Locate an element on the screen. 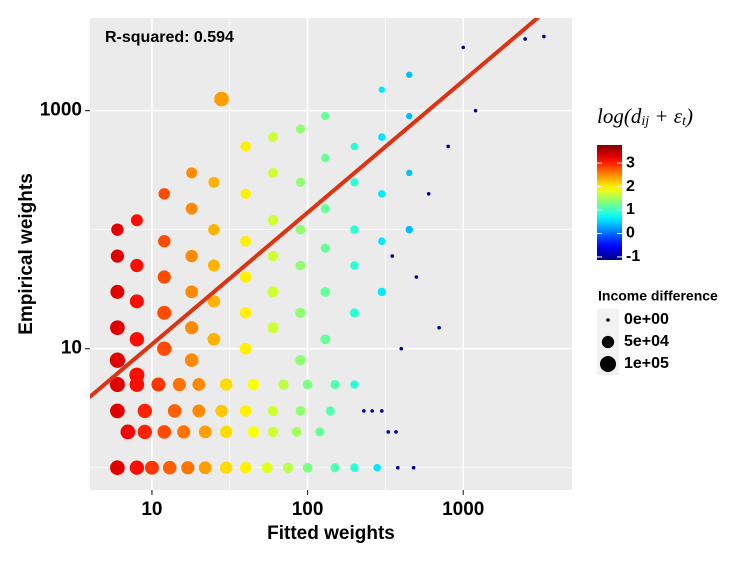  size-label: 0e+00 is located at coordinates (646, 319).